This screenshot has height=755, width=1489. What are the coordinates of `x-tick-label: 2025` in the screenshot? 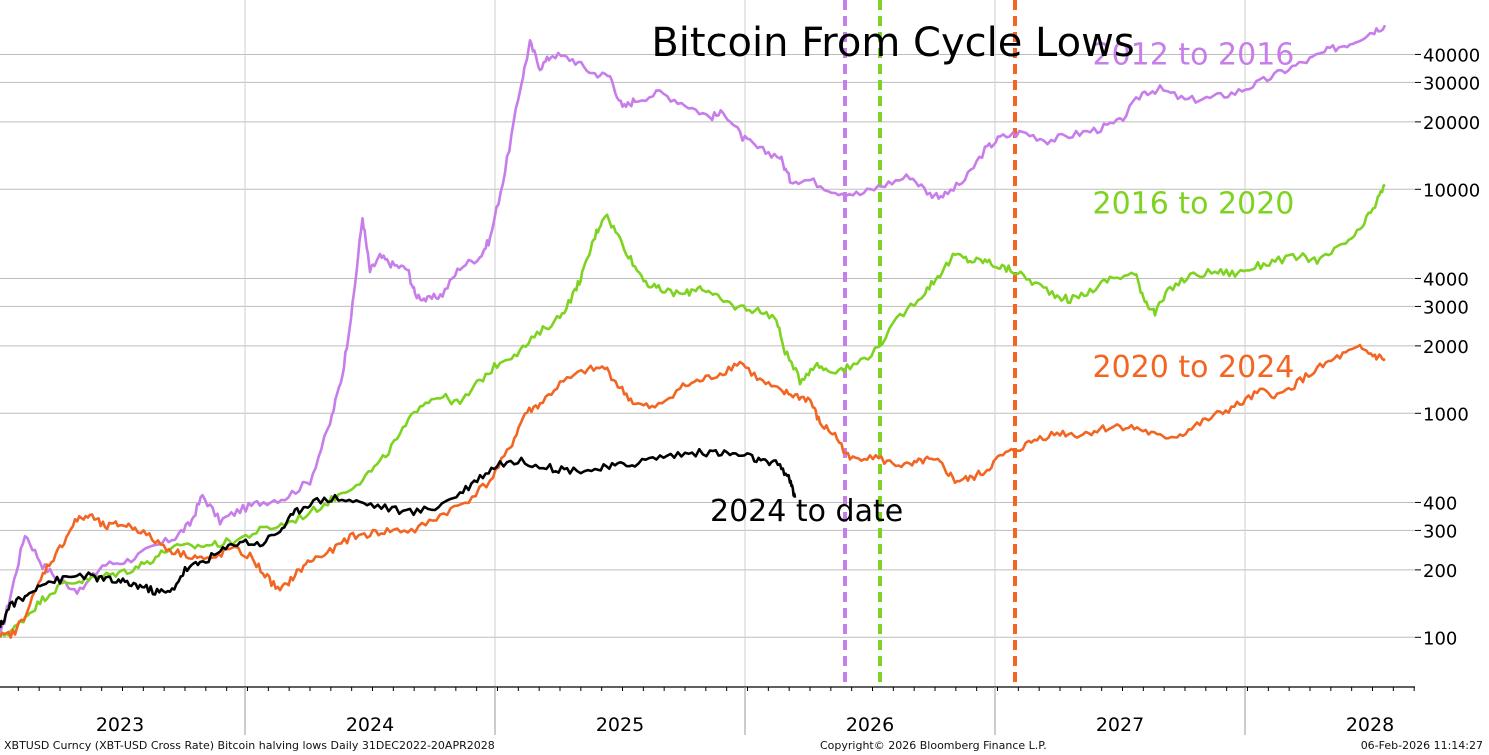 It's located at (620, 725).